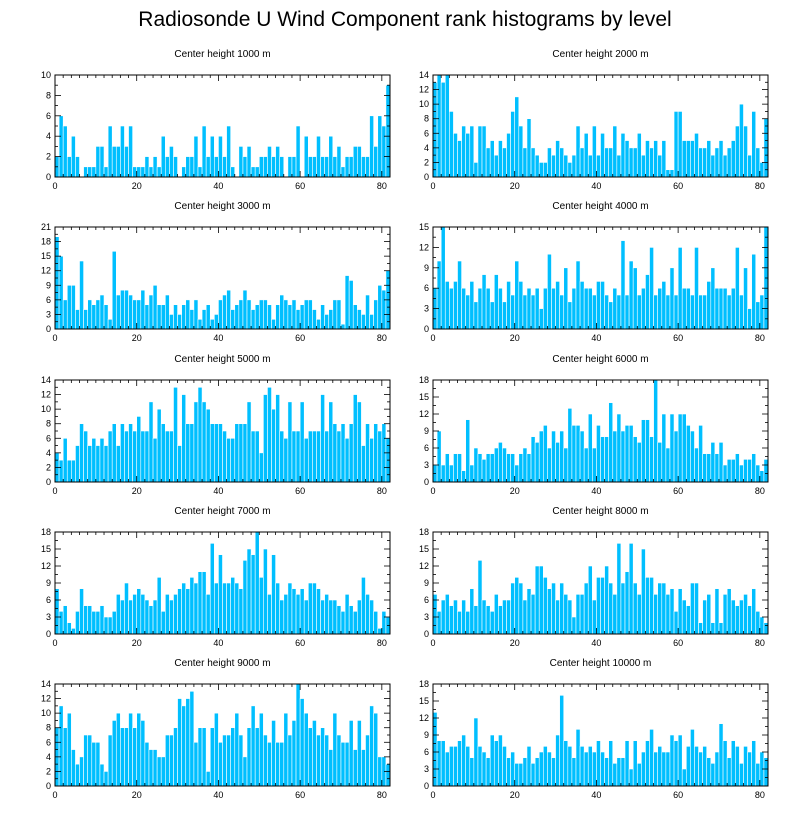 Image resolution: width=810 pixels, height=824 pixels. What do you see at coordinates (426, 583) in the screenshot?
I see `y-tick-label: 9` at bounding box center [426, 583].